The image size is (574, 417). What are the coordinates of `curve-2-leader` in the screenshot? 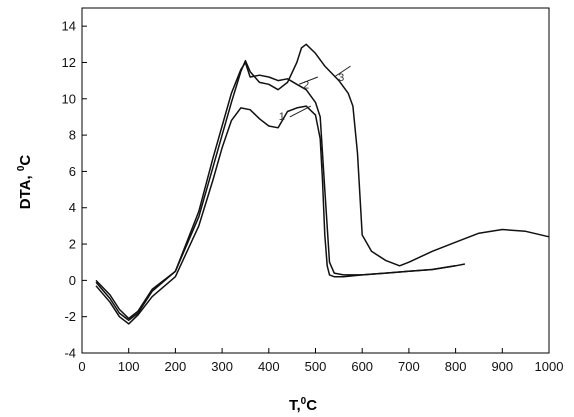 It's located at (308, 80).